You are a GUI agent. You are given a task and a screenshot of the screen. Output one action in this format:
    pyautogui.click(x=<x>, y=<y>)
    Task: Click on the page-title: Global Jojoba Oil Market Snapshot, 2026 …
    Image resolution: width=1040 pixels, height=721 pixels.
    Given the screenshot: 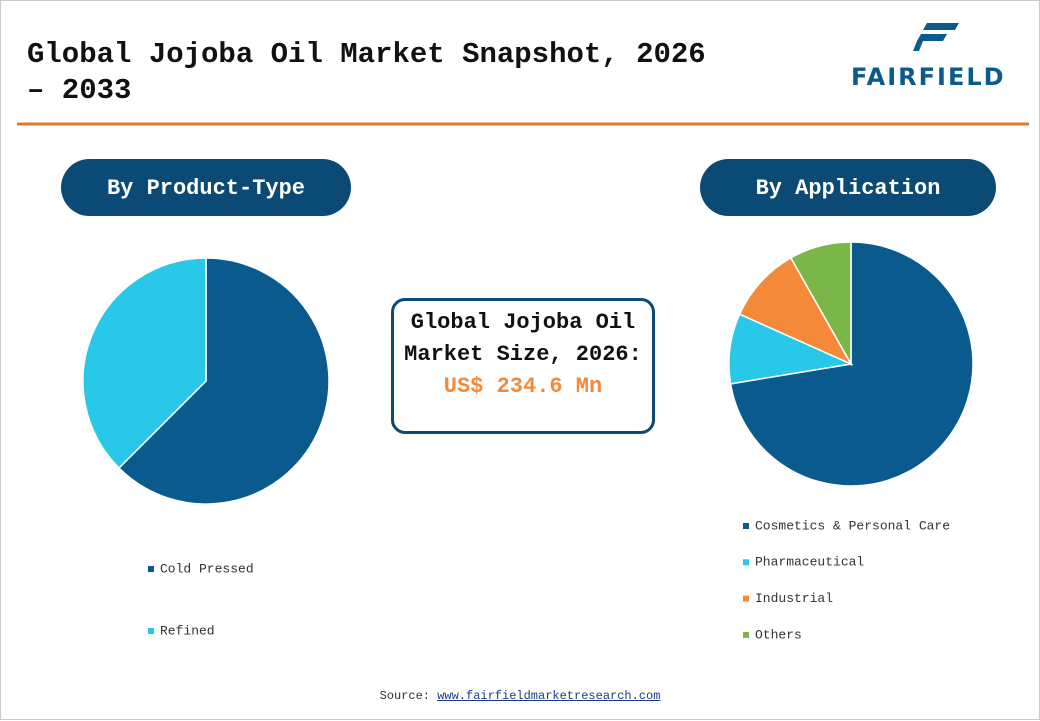 What is the action you would take?
    pyautogui.click(x=366, y=72)
    